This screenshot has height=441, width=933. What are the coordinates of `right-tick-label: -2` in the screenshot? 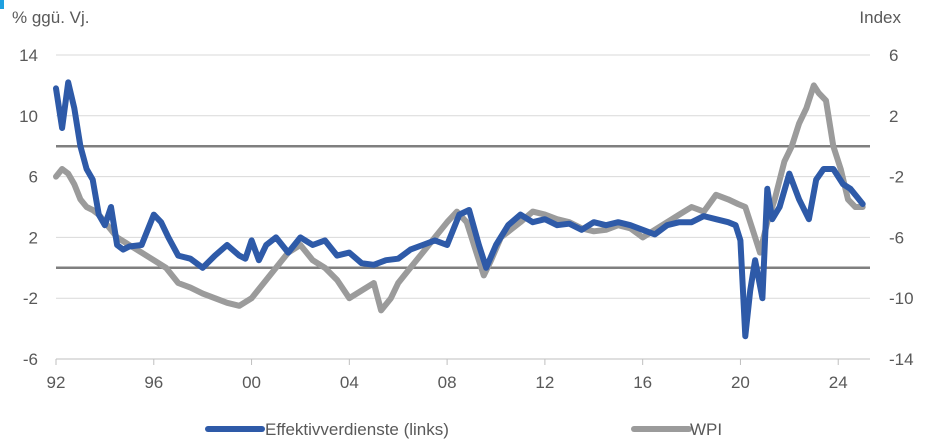 It's located at (896, 177).